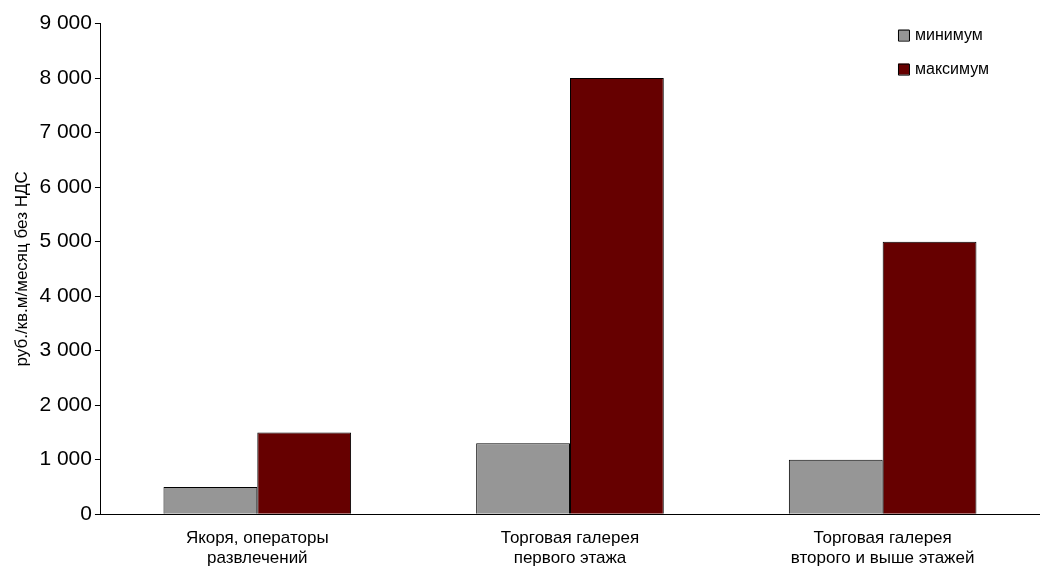 The width and height of the screenshot is (1061, 583). What do you see at coordinates (570, 548) in the screenshot?
I see `x-tick-label: Торговая галерея первого этажа` at bounding box center [570, 548].